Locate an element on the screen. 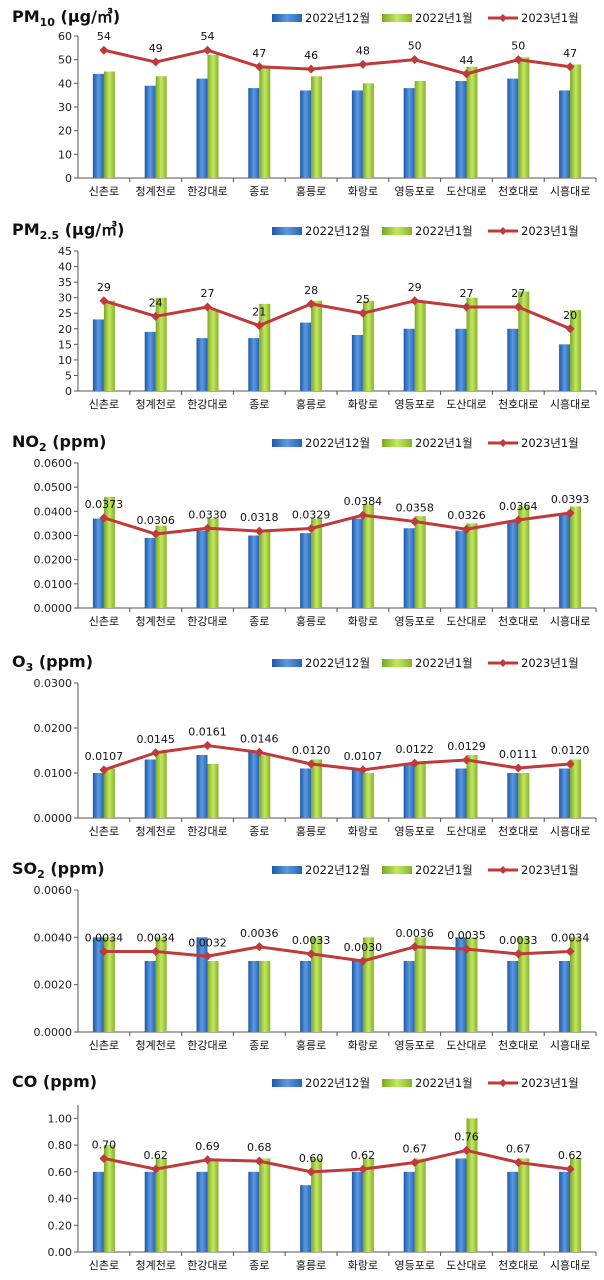  data-label: 47 is located at coordinates (259, 53).